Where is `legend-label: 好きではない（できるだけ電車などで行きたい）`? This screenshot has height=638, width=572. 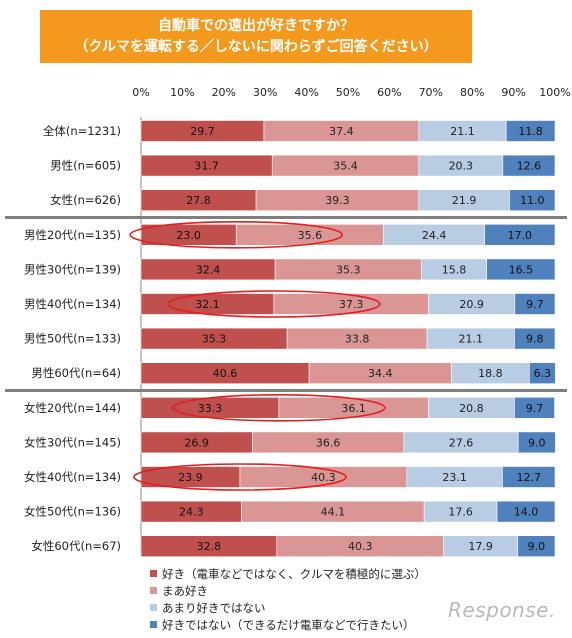
legend-label: 好きではない（できるだけ電車などで行きたい） is located at coordinates (288, 624).